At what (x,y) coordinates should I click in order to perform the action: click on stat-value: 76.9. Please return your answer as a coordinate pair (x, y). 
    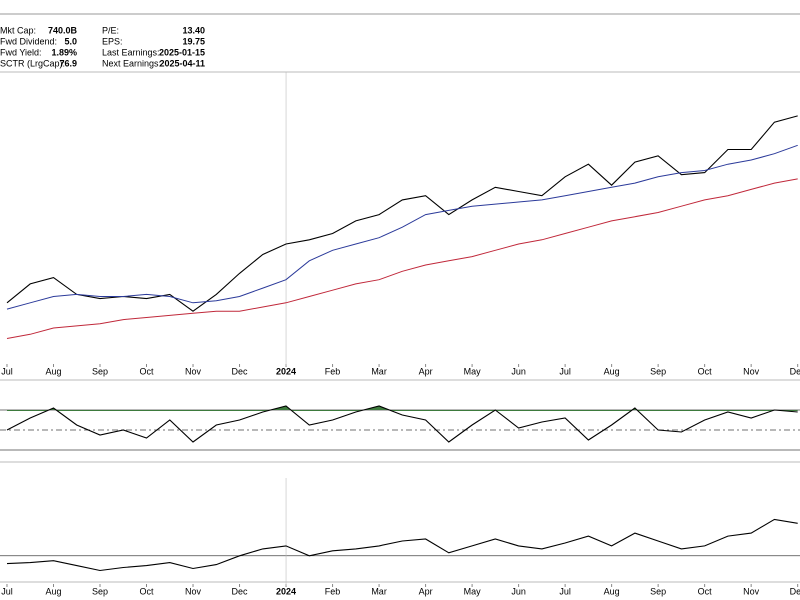
    Looking at the image, I should click on (68, 63).